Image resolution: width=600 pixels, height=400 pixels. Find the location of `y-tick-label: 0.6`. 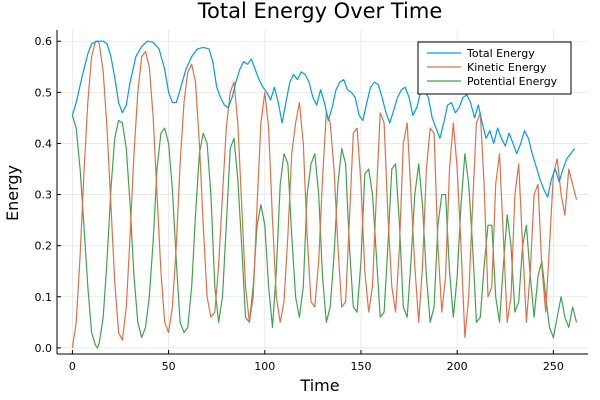

y-tick-label: 0.6 is located at coordinates (44, 41).